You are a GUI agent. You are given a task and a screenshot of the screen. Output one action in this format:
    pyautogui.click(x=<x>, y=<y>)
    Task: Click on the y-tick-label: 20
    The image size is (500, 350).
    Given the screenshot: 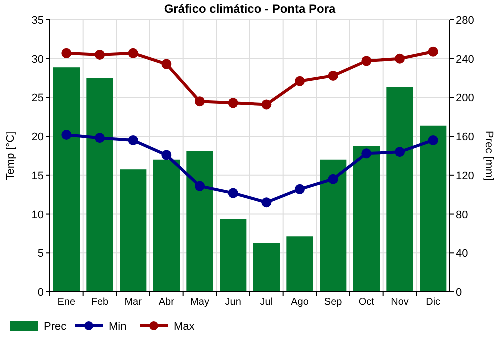 What is the action you would take?
    pyautogui.click(x=38, y=138)
    